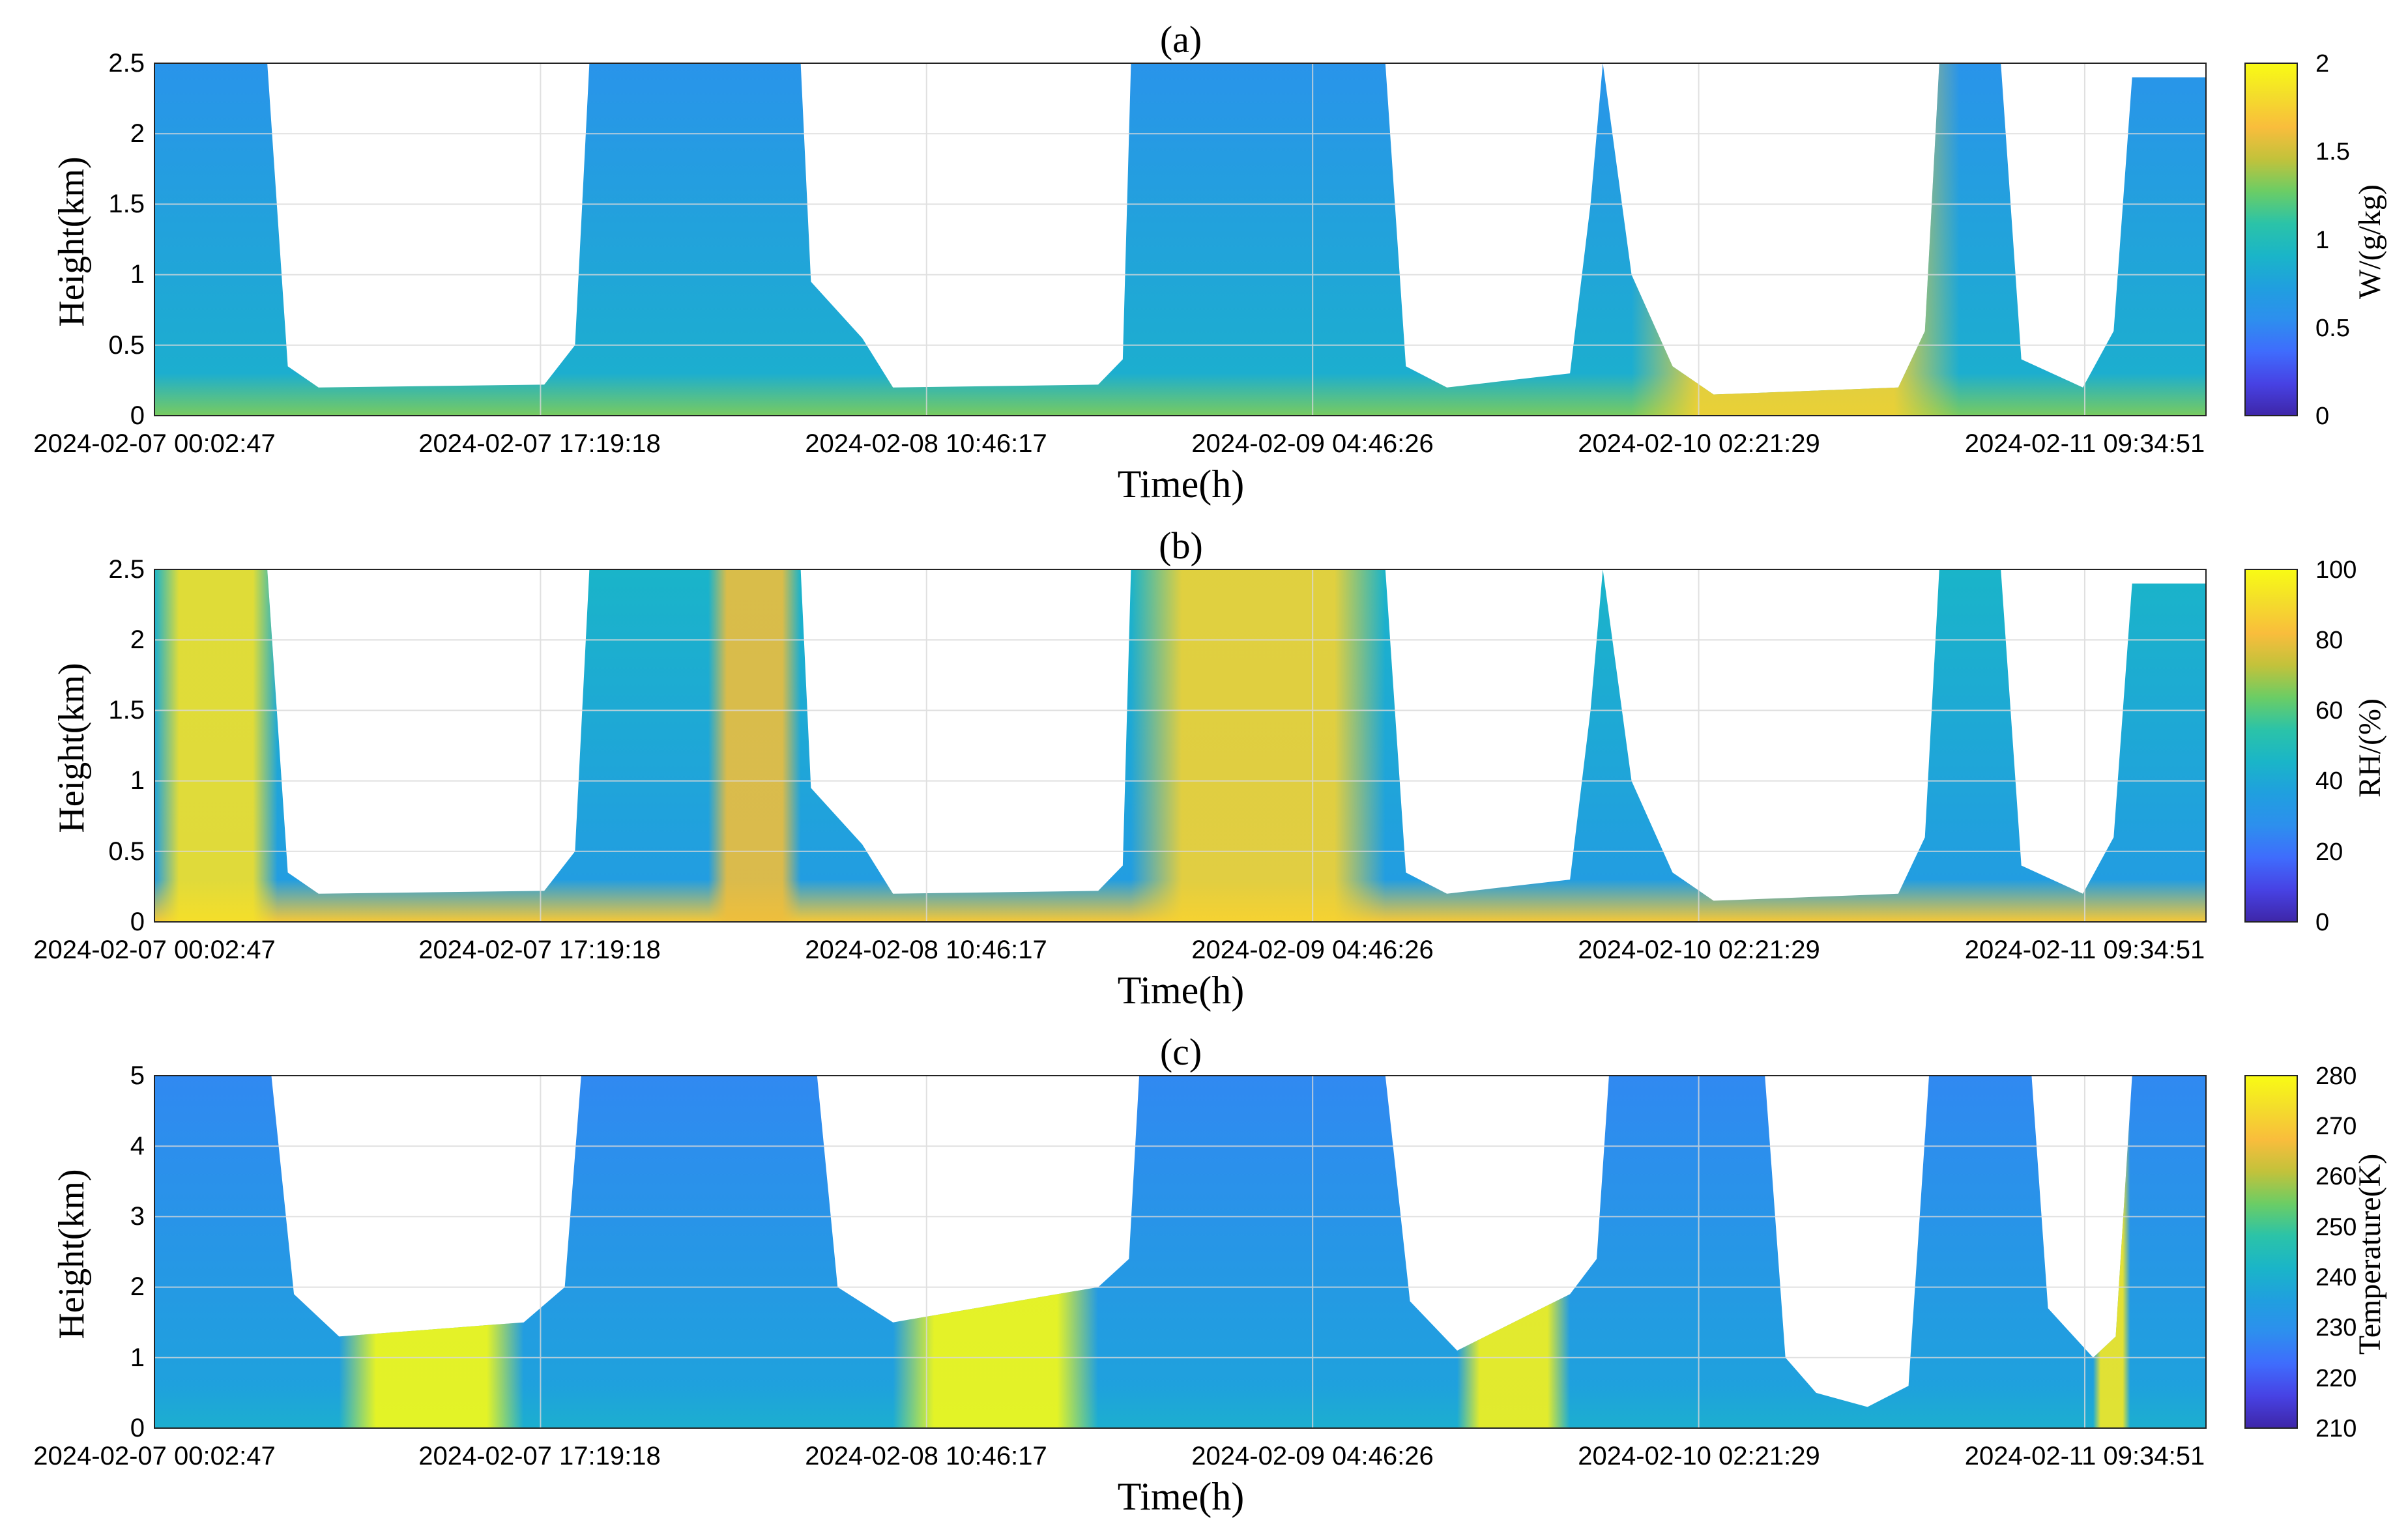 Image resolution: width=2408 pixels, height=1533 pixels. What do you see at coordinates (2336, 1428) in the screenshot?
I see `colorbar-tick-label: 210` at bounding box center [2336, 1428].